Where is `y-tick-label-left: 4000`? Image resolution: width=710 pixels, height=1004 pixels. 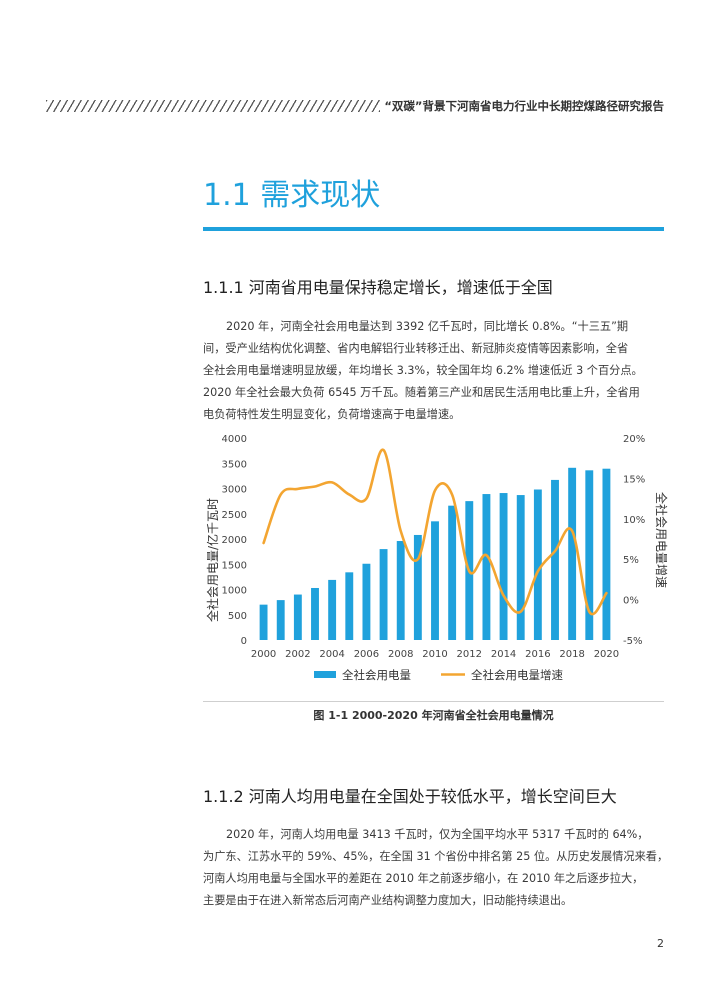
y-tick-label-left: 4000 is located at coordinates (234, 439).